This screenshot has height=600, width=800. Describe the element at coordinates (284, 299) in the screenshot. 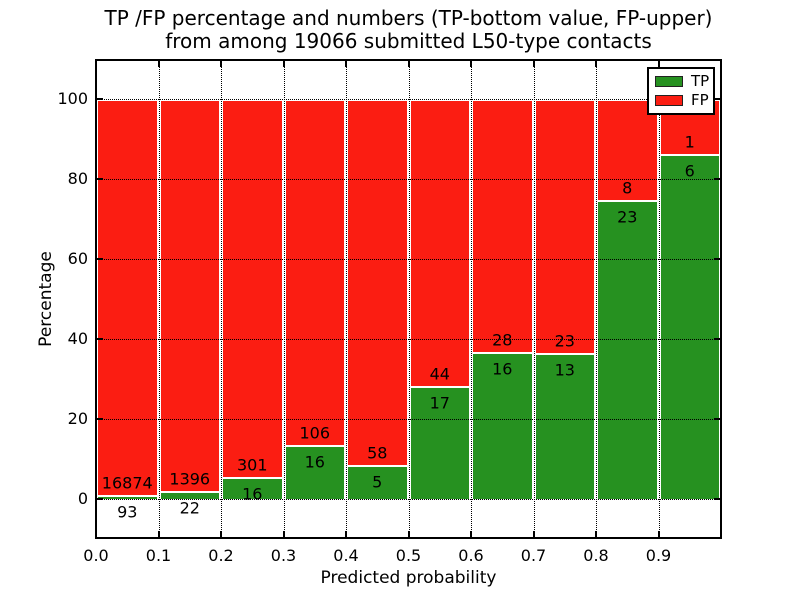

I see `v-gridline-0.3` at that location.